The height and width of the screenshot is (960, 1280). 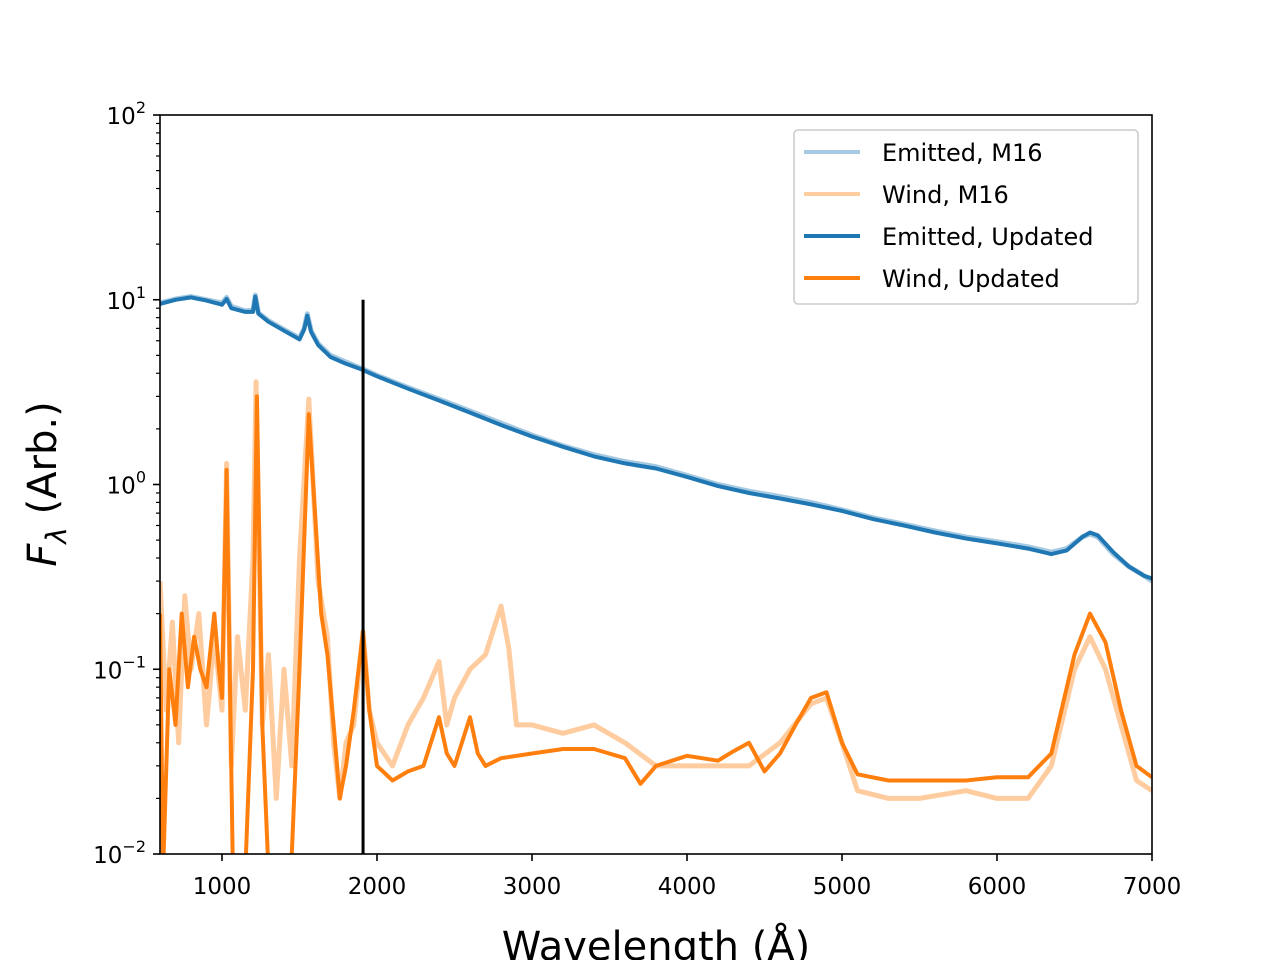 What do you see at coordinates (971, 279) in the screenshot?
I see `legend-entry-label: Wind, Updated` at bounding box center [971, 279].